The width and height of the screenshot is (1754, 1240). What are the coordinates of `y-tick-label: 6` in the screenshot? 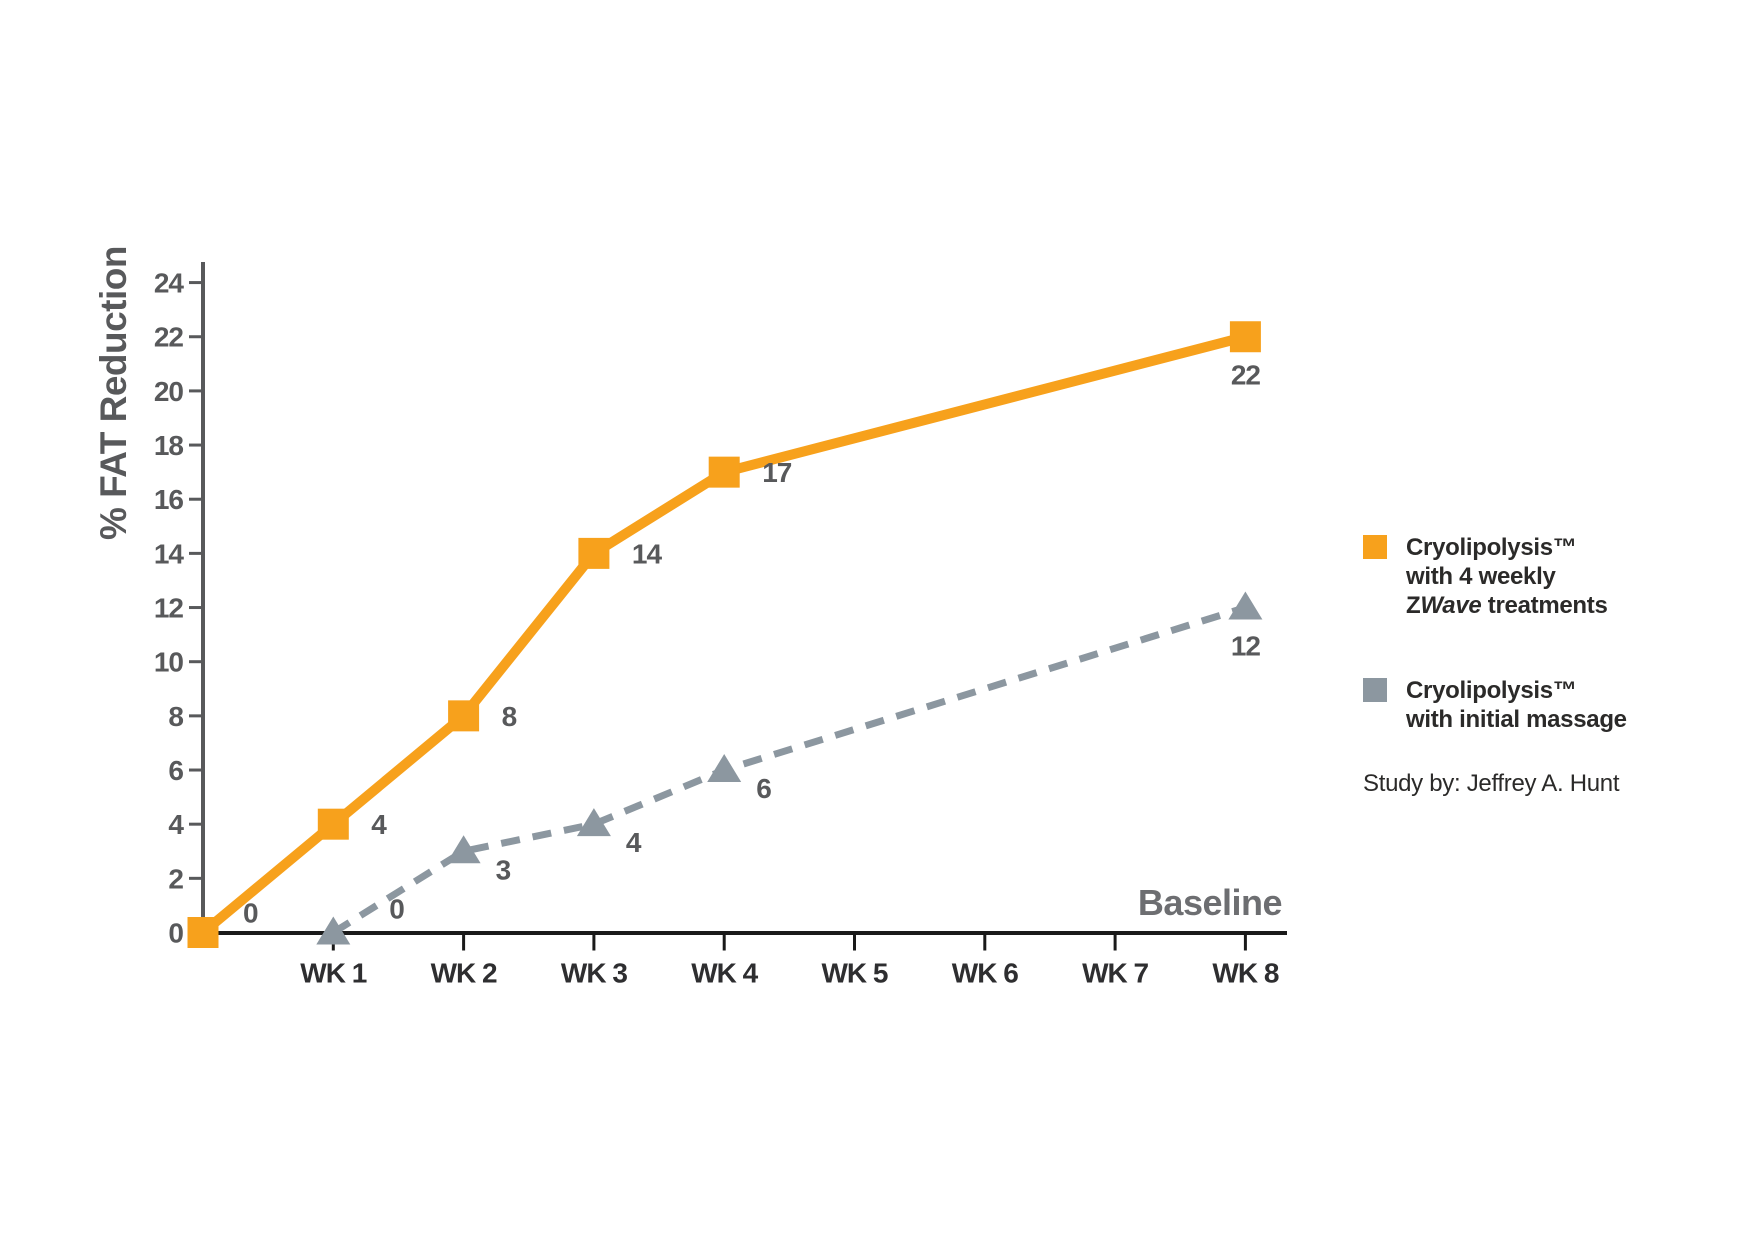 It's located at (175, 770).